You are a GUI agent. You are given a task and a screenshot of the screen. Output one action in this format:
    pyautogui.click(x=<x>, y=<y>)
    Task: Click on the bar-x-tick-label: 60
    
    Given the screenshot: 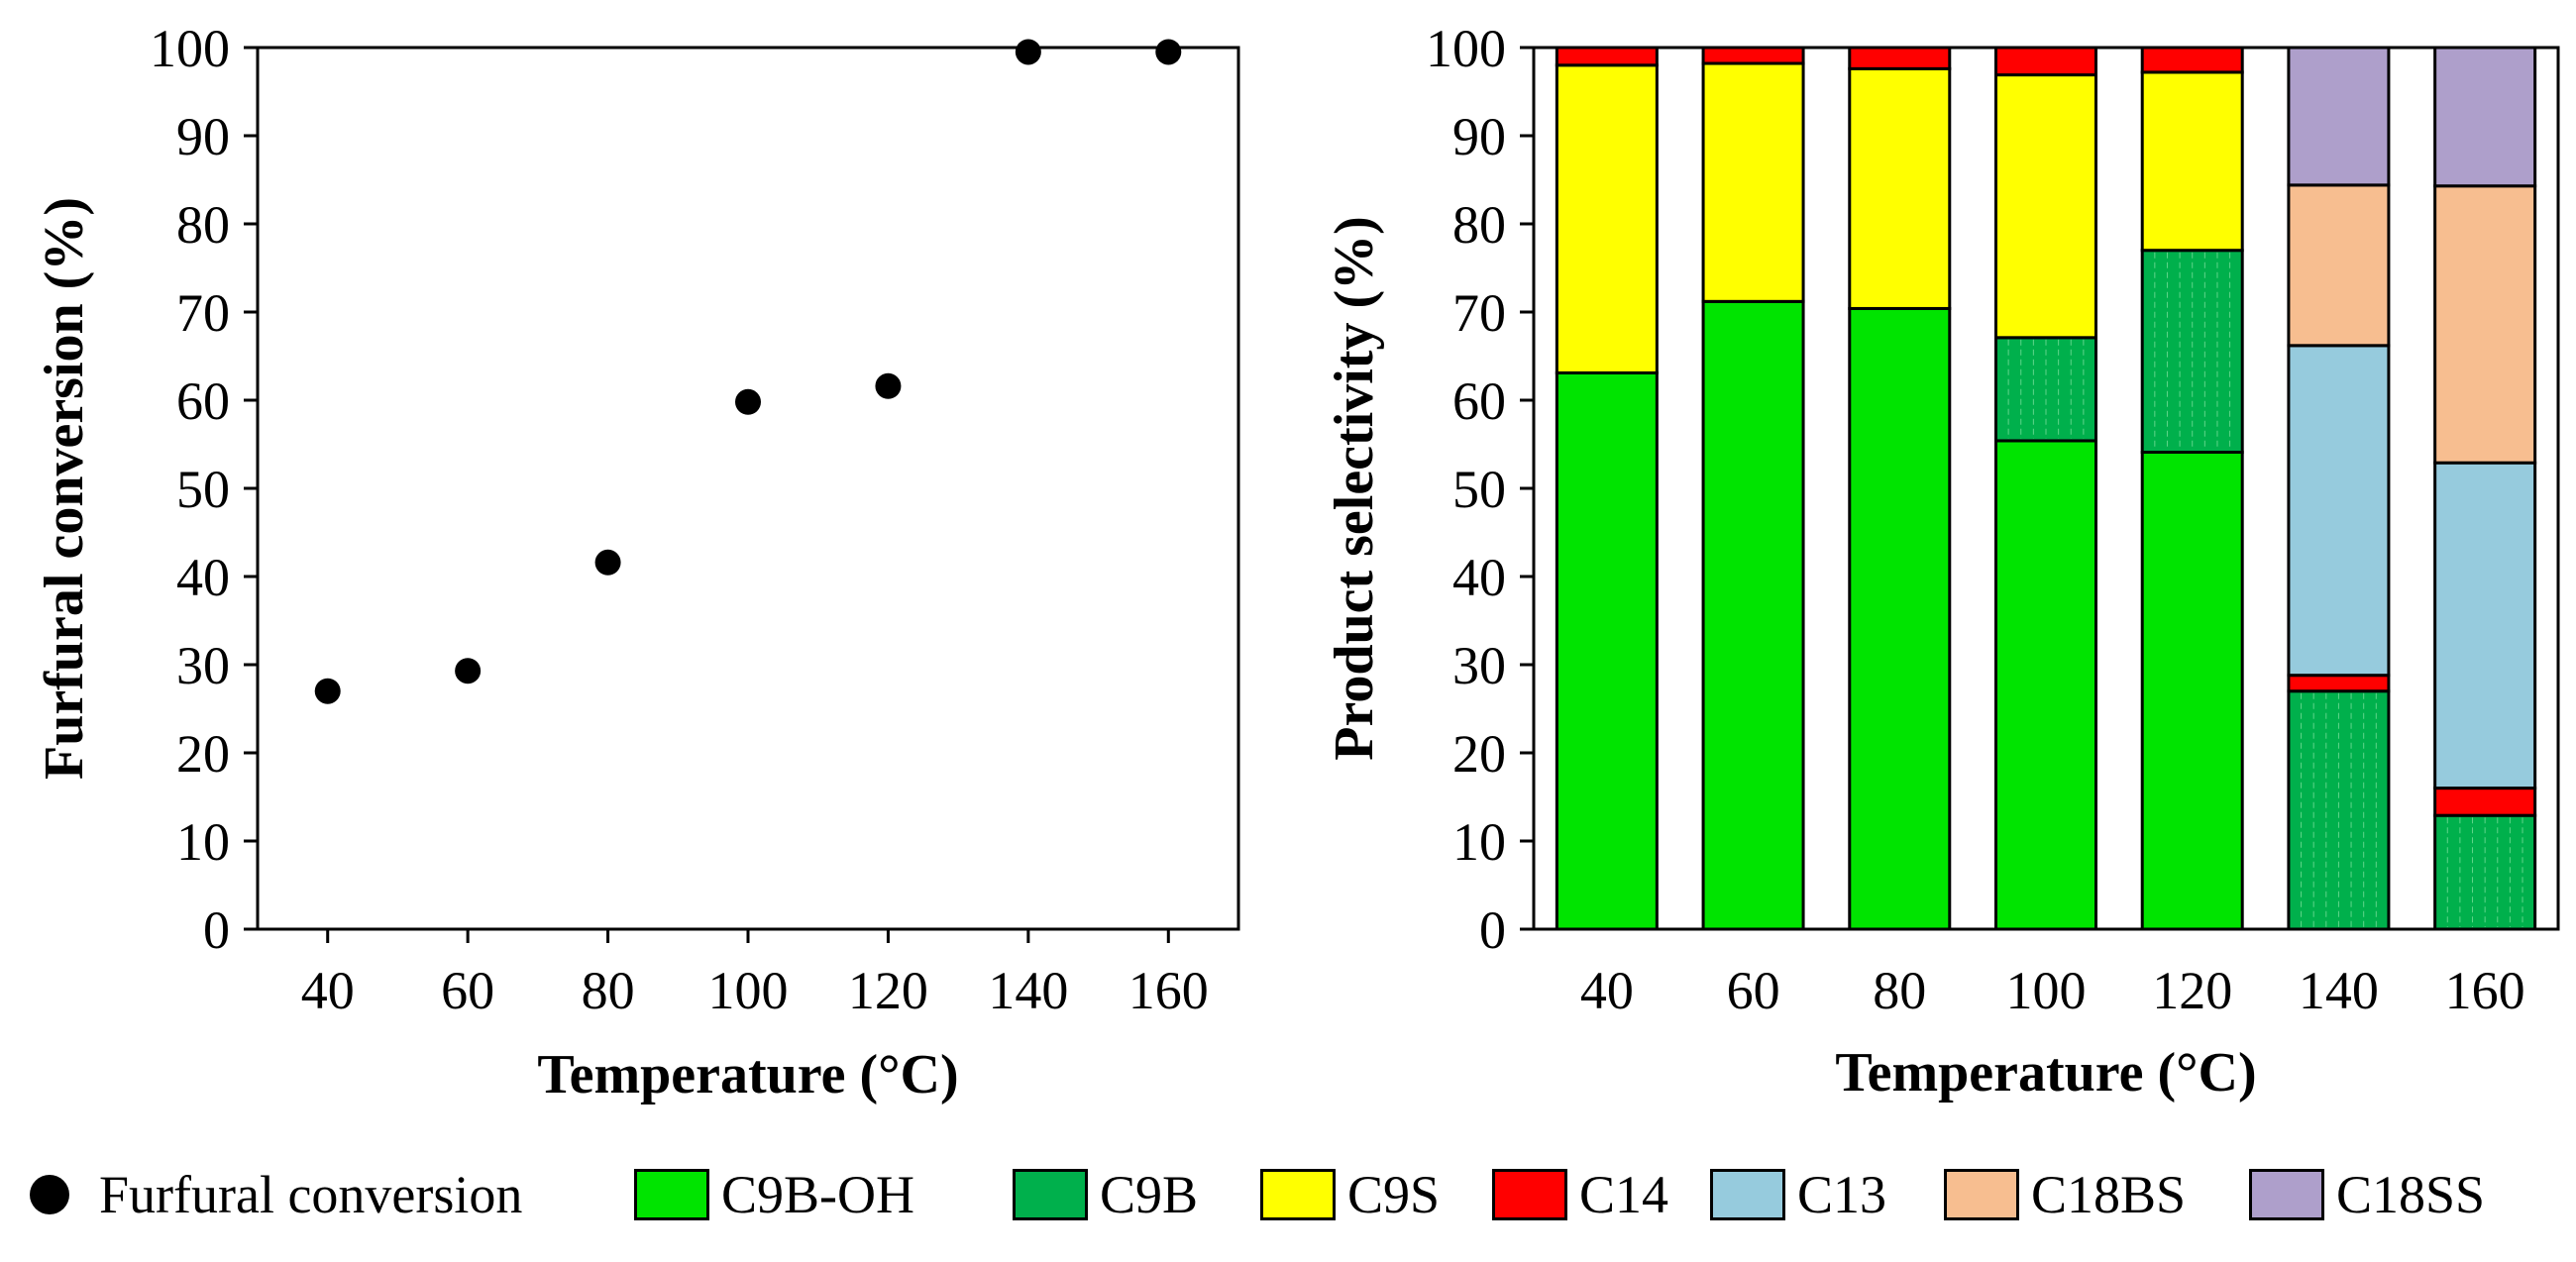 What is the action you would take?
    pyautogui.click(x=1753, y=990)
    